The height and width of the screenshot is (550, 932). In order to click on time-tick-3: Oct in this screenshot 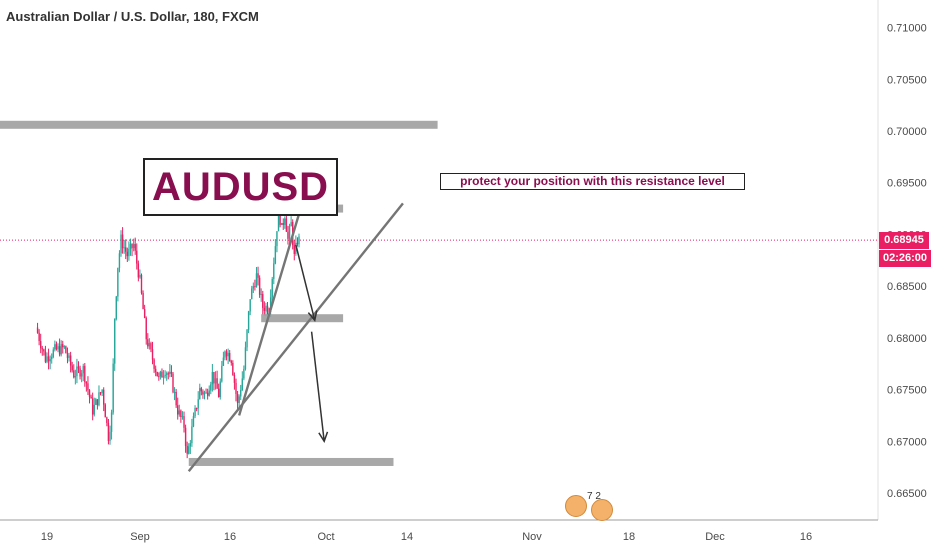, I will do `click(325, 537)`.